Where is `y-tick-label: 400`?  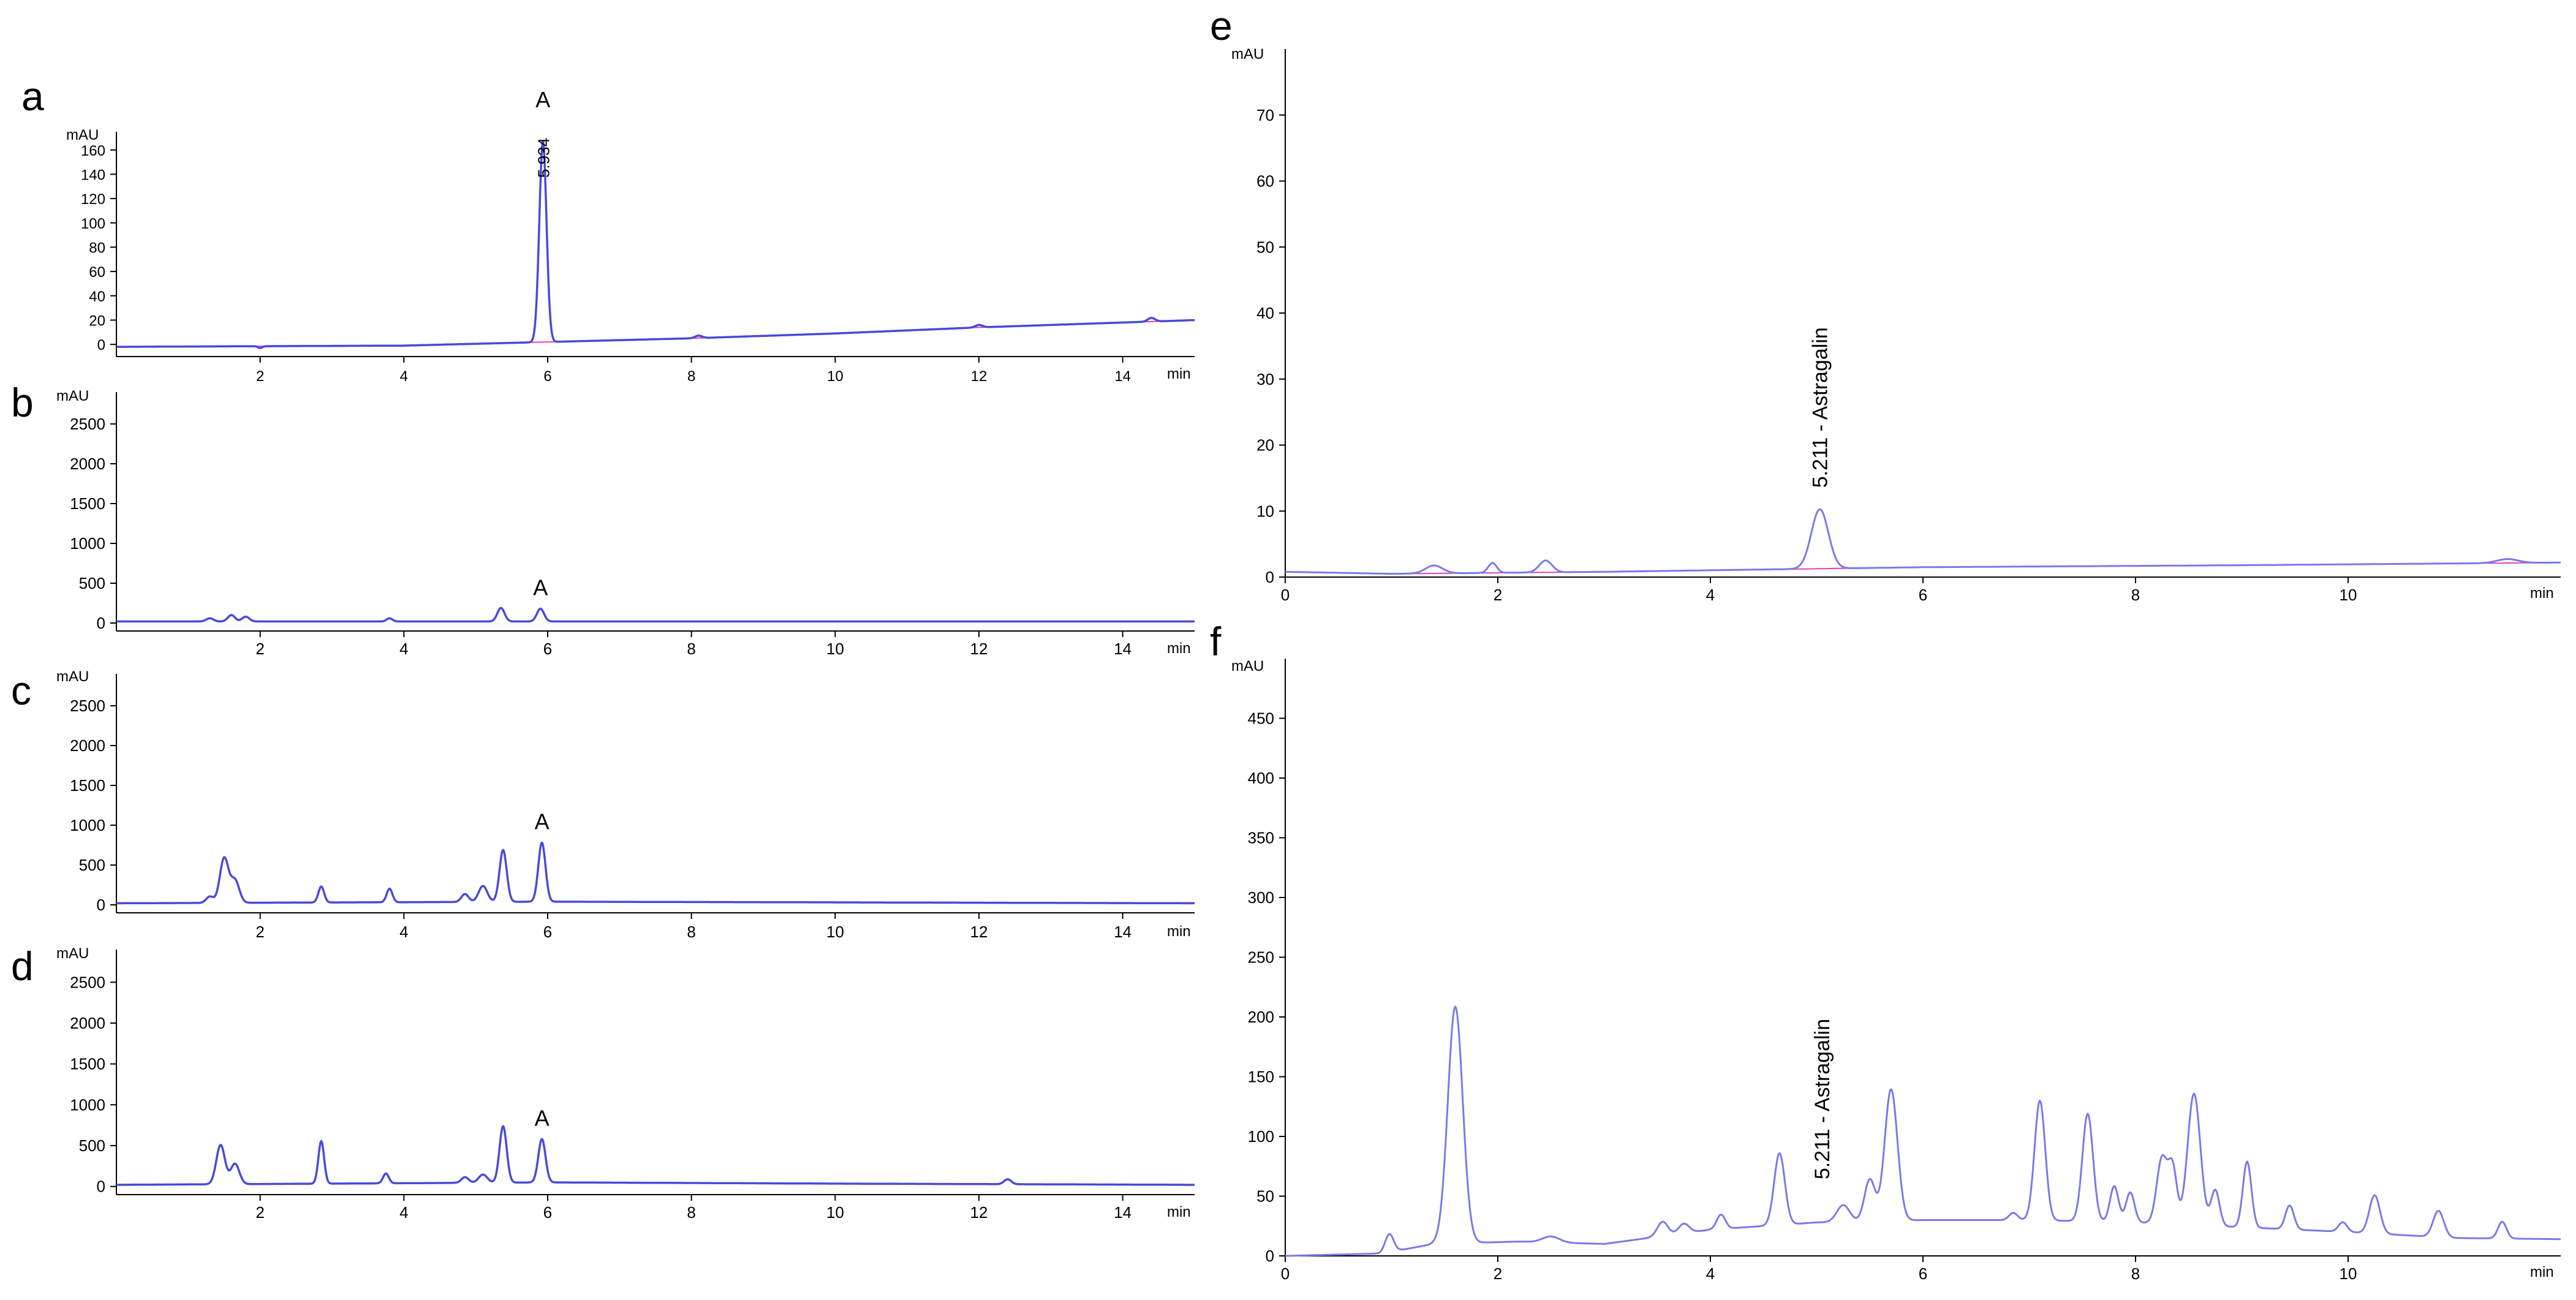 y-tick-label: 400 is located at coordinates (1261, 778).